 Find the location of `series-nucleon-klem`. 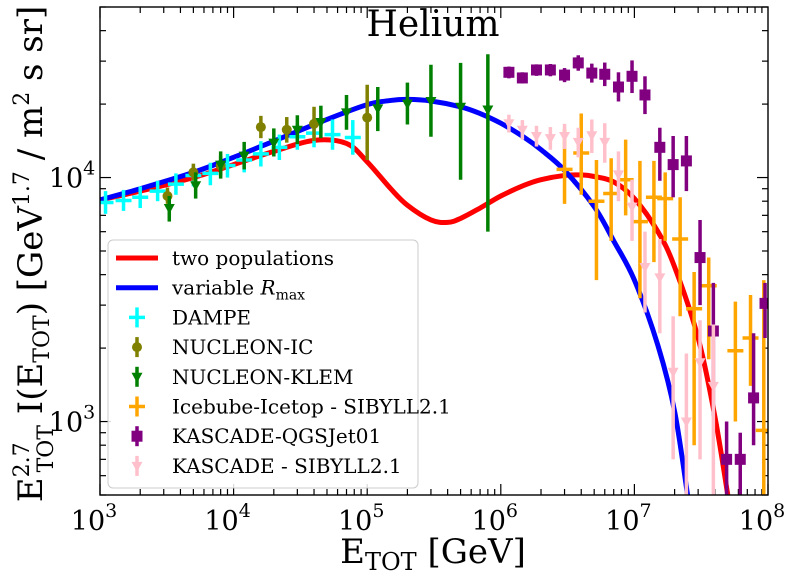

series-nucleon-klem is located at coordinates (328, 143).